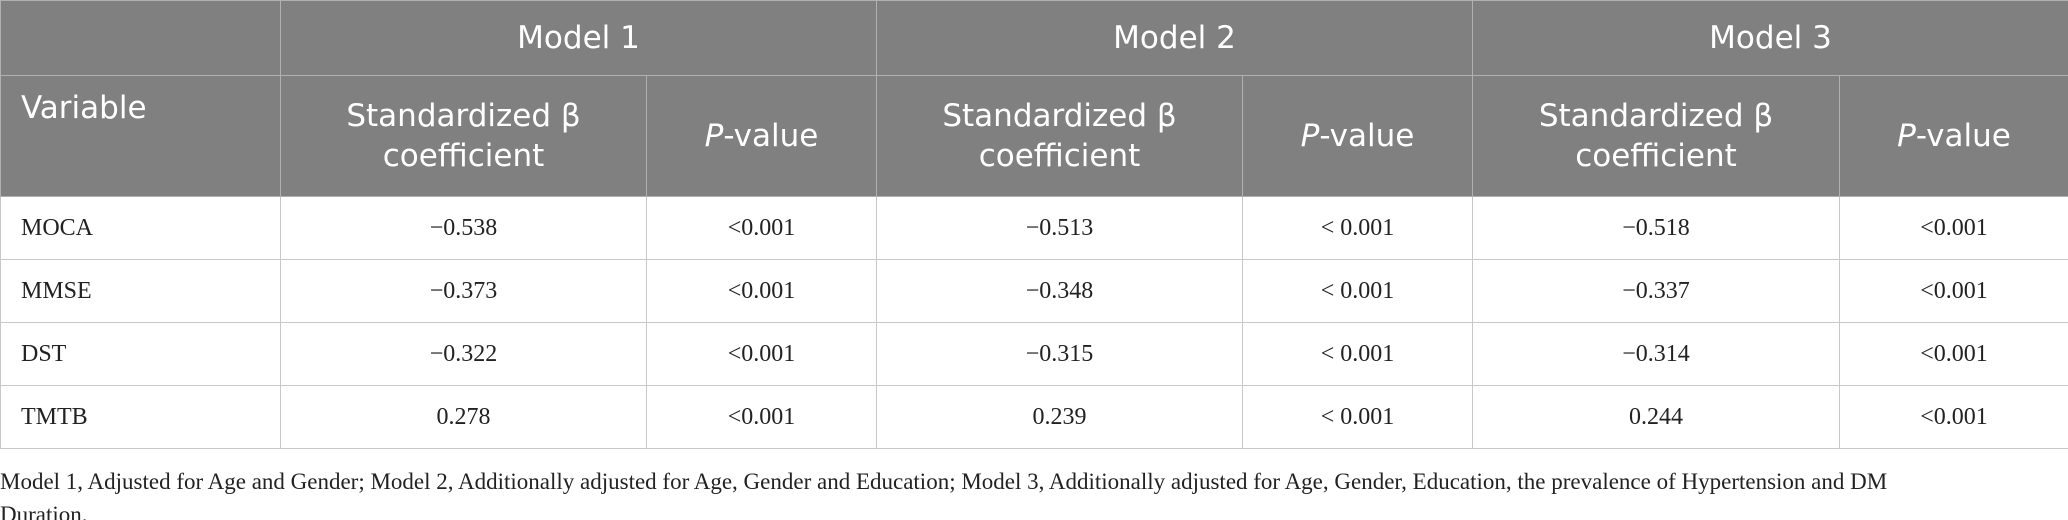 The width and height of the screenshot is (2068, 520). What do you see at coordinates (140, 291) in the screenshot?
I see `variable-cell: MMSE` at bounding box center [140, 291].